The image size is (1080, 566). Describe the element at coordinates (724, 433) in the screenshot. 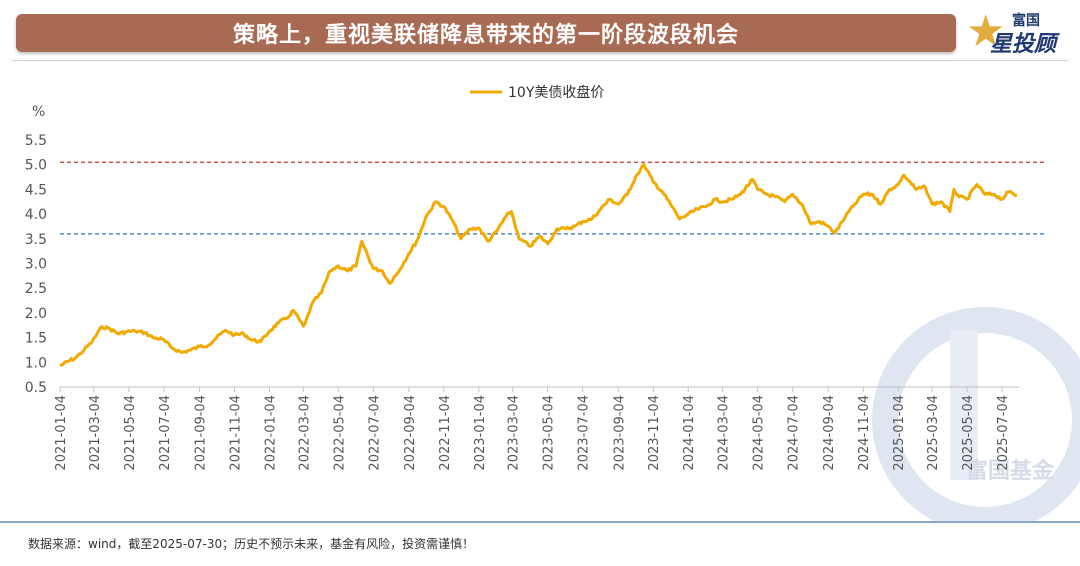

I see `x-tick-label: 2024-03-04` at that location.